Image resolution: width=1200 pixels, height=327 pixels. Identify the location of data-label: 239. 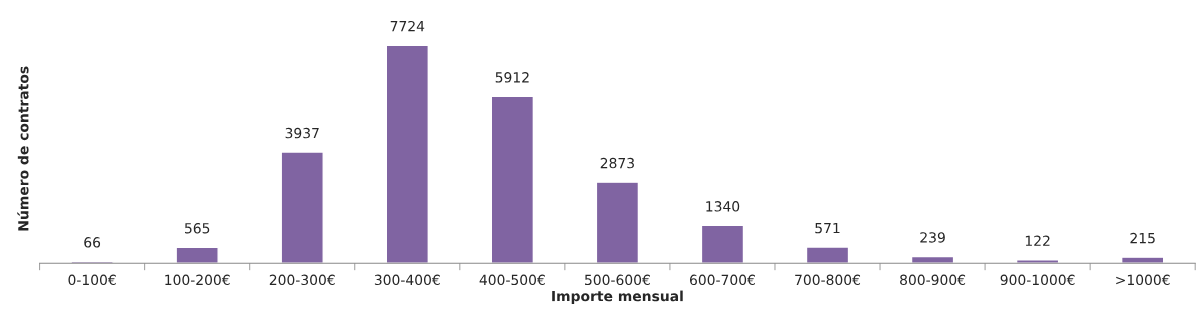
(932, 237).